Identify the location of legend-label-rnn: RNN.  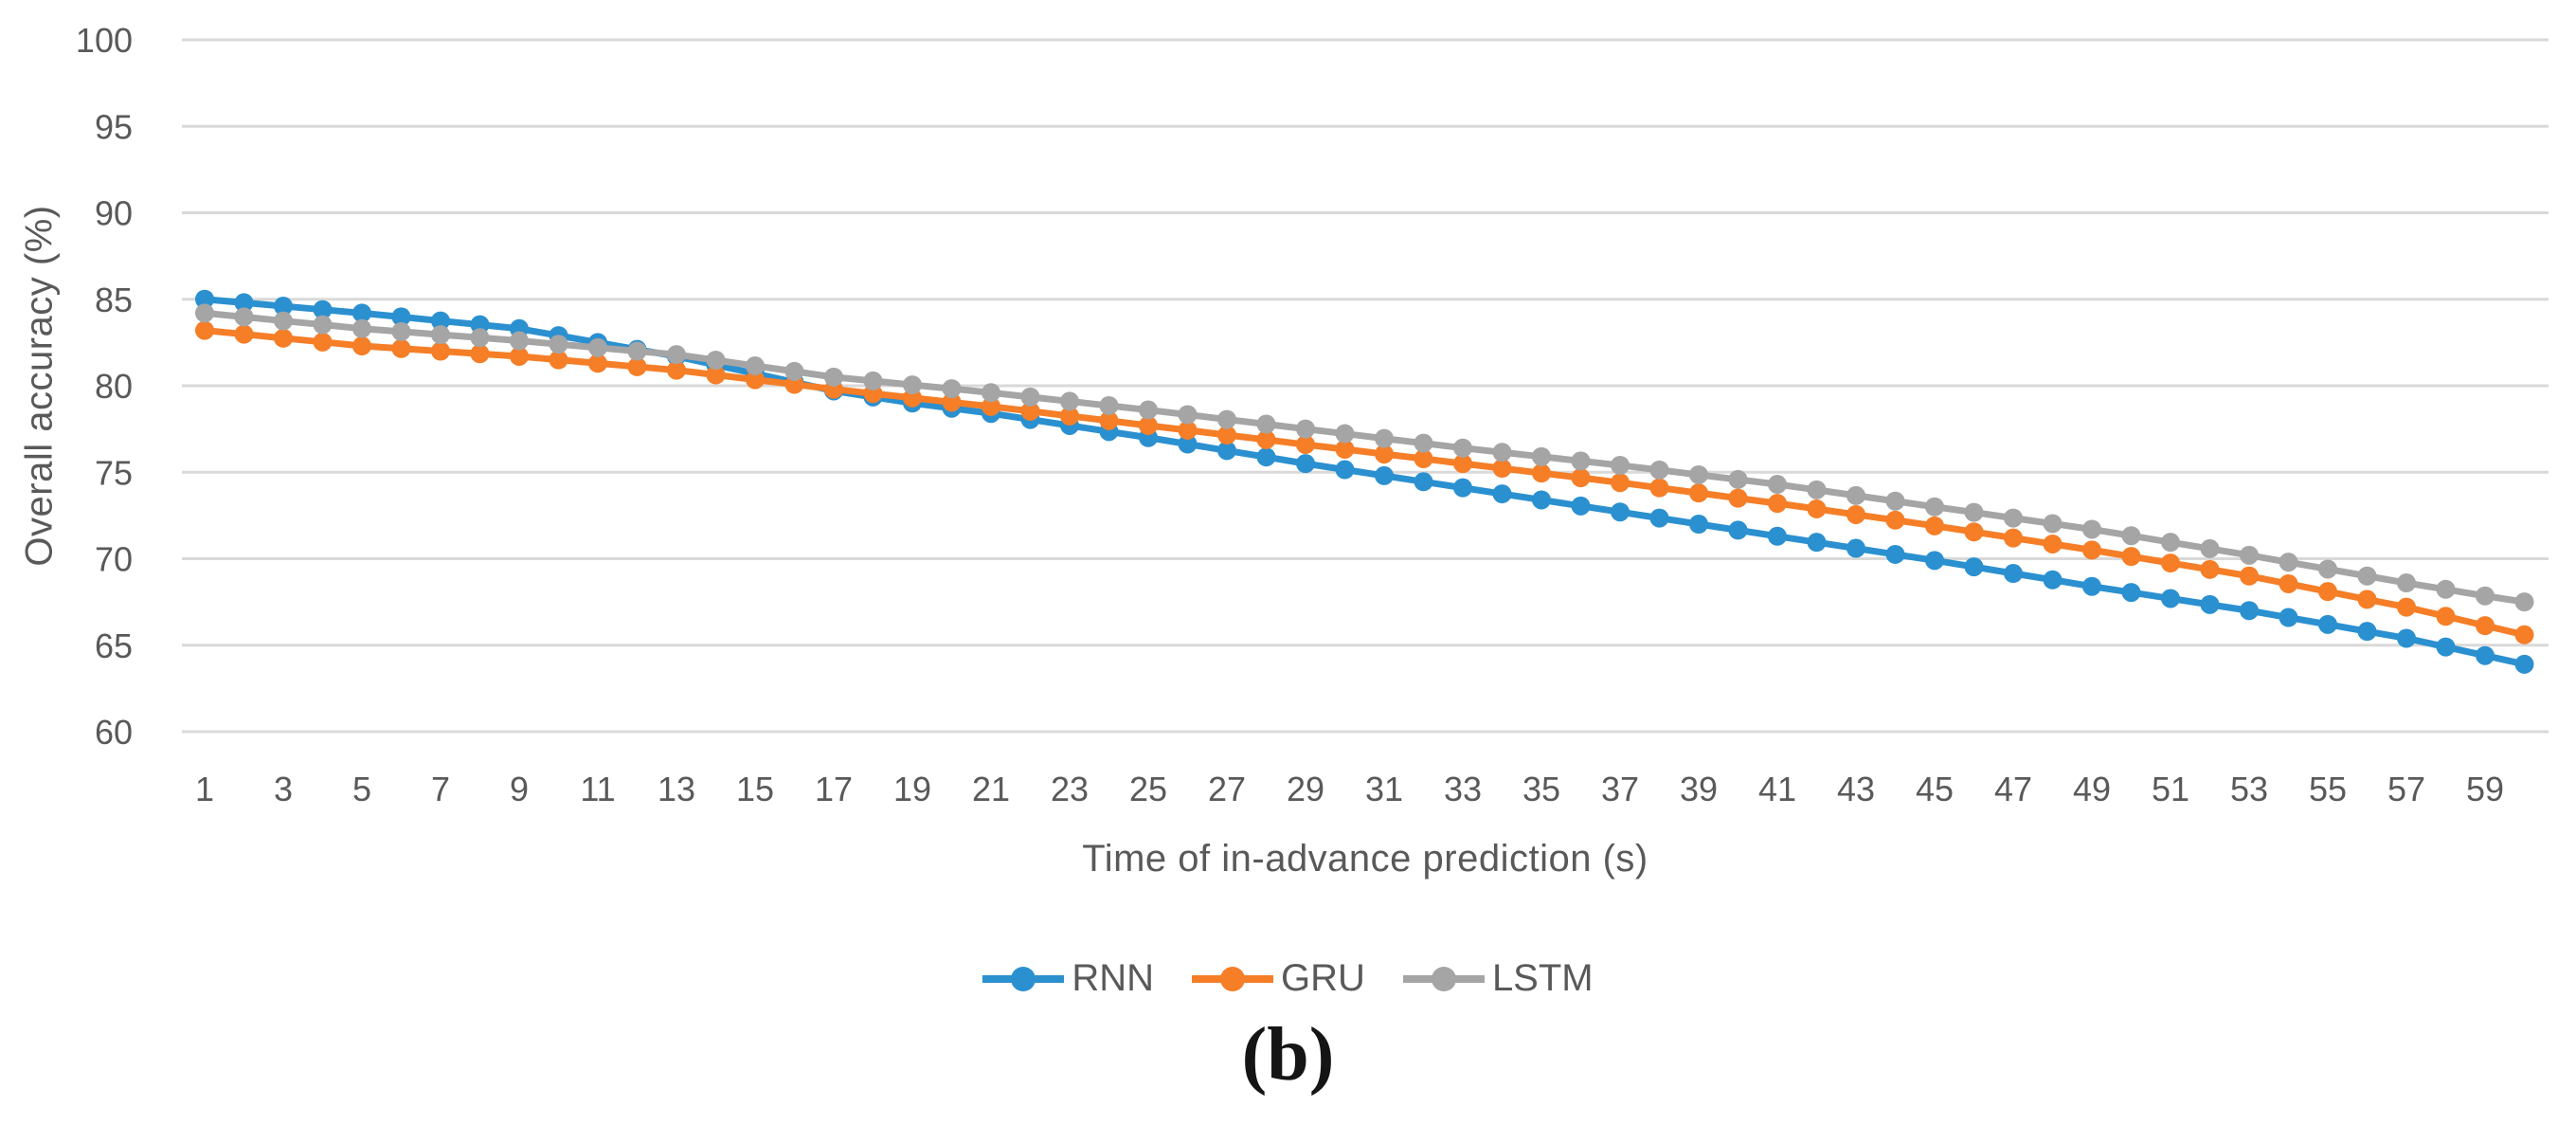
(1113, 978).